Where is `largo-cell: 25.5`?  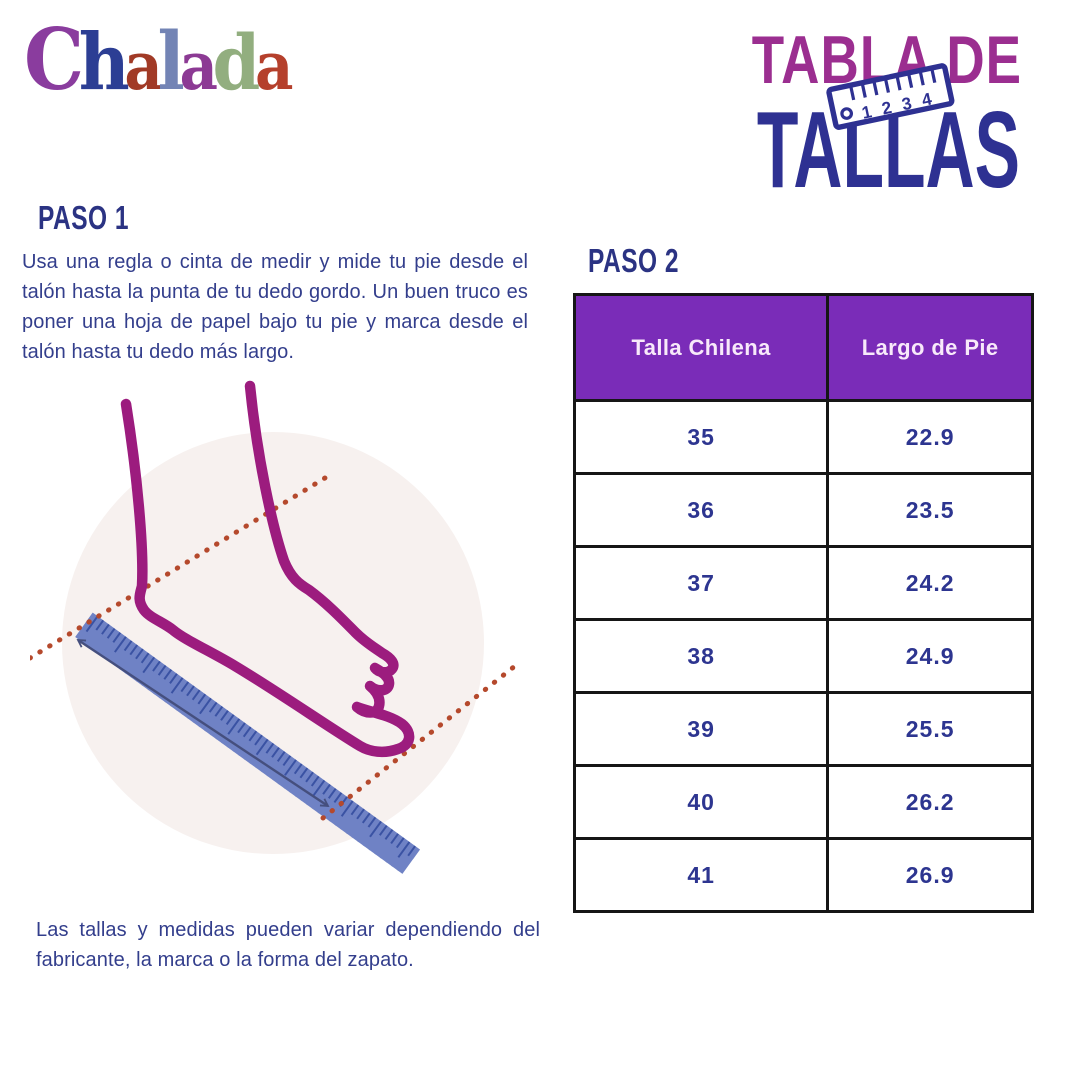 largo-cell: 25.5 is located at coordinates (930, 729).